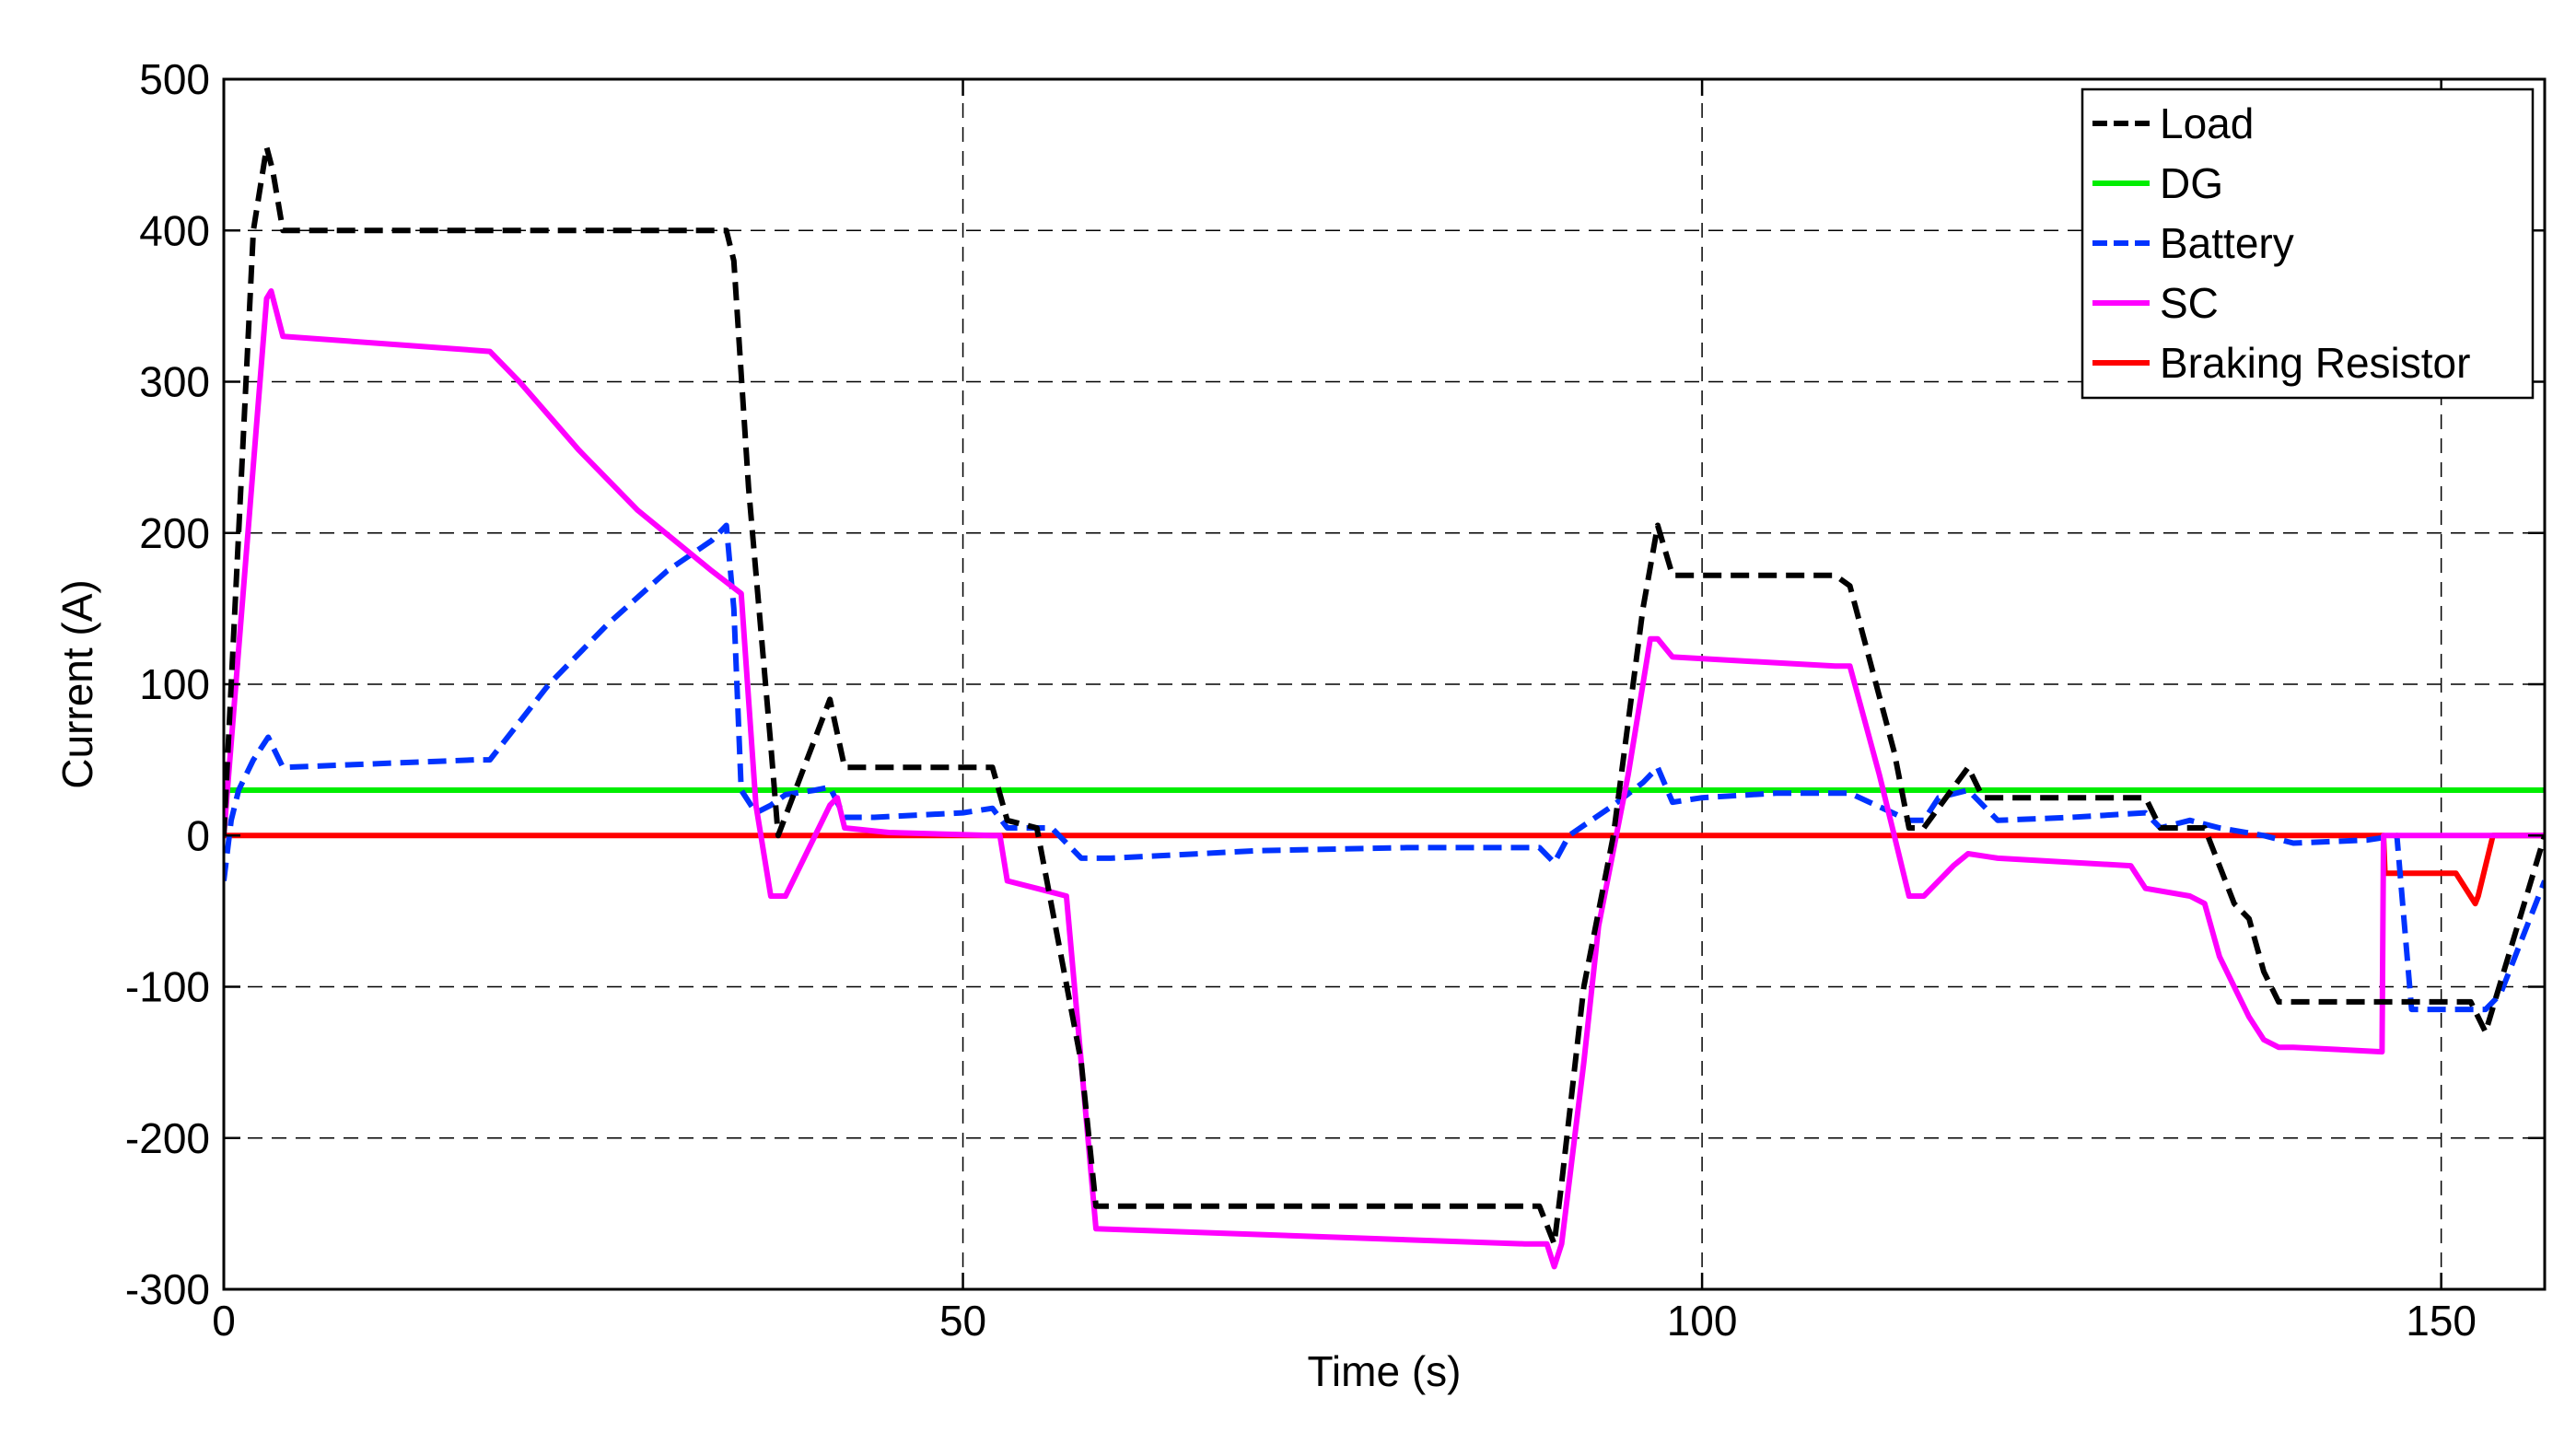  What do you see at coordinates (174, 230) in the screenshot?
I see `y-tick-label: 400` at bounding box center [174, 230].